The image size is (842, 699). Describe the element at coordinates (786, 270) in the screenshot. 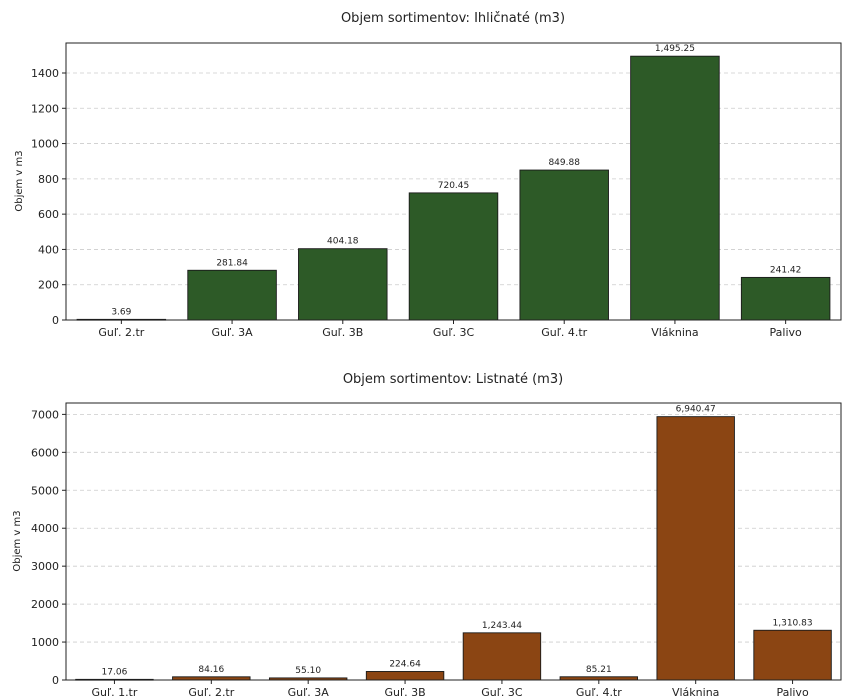

I see `data-label: 241.42` at that location.